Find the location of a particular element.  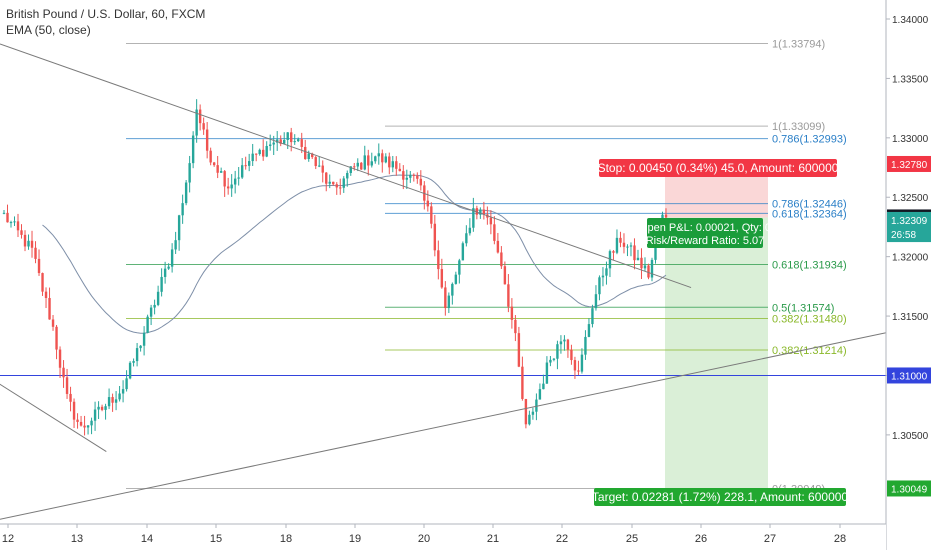

time-tick-label: 13 is located at coordinates (77, 539).